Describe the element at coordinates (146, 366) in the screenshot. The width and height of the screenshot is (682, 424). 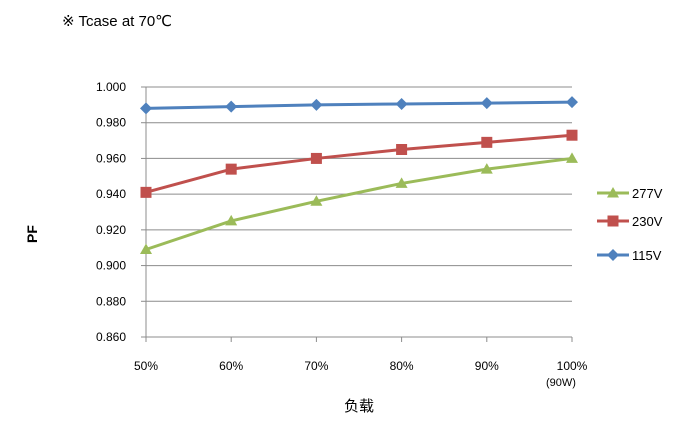
I see `x-tick-label: 50%` at that location.